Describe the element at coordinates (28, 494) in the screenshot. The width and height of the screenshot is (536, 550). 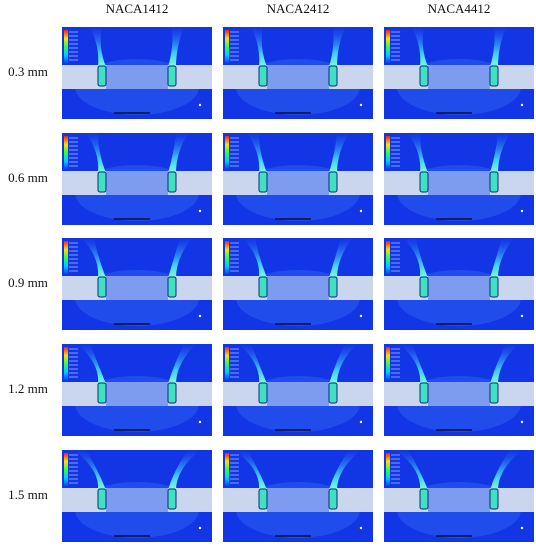
I see `row-label: 1.5 mm` at that location.